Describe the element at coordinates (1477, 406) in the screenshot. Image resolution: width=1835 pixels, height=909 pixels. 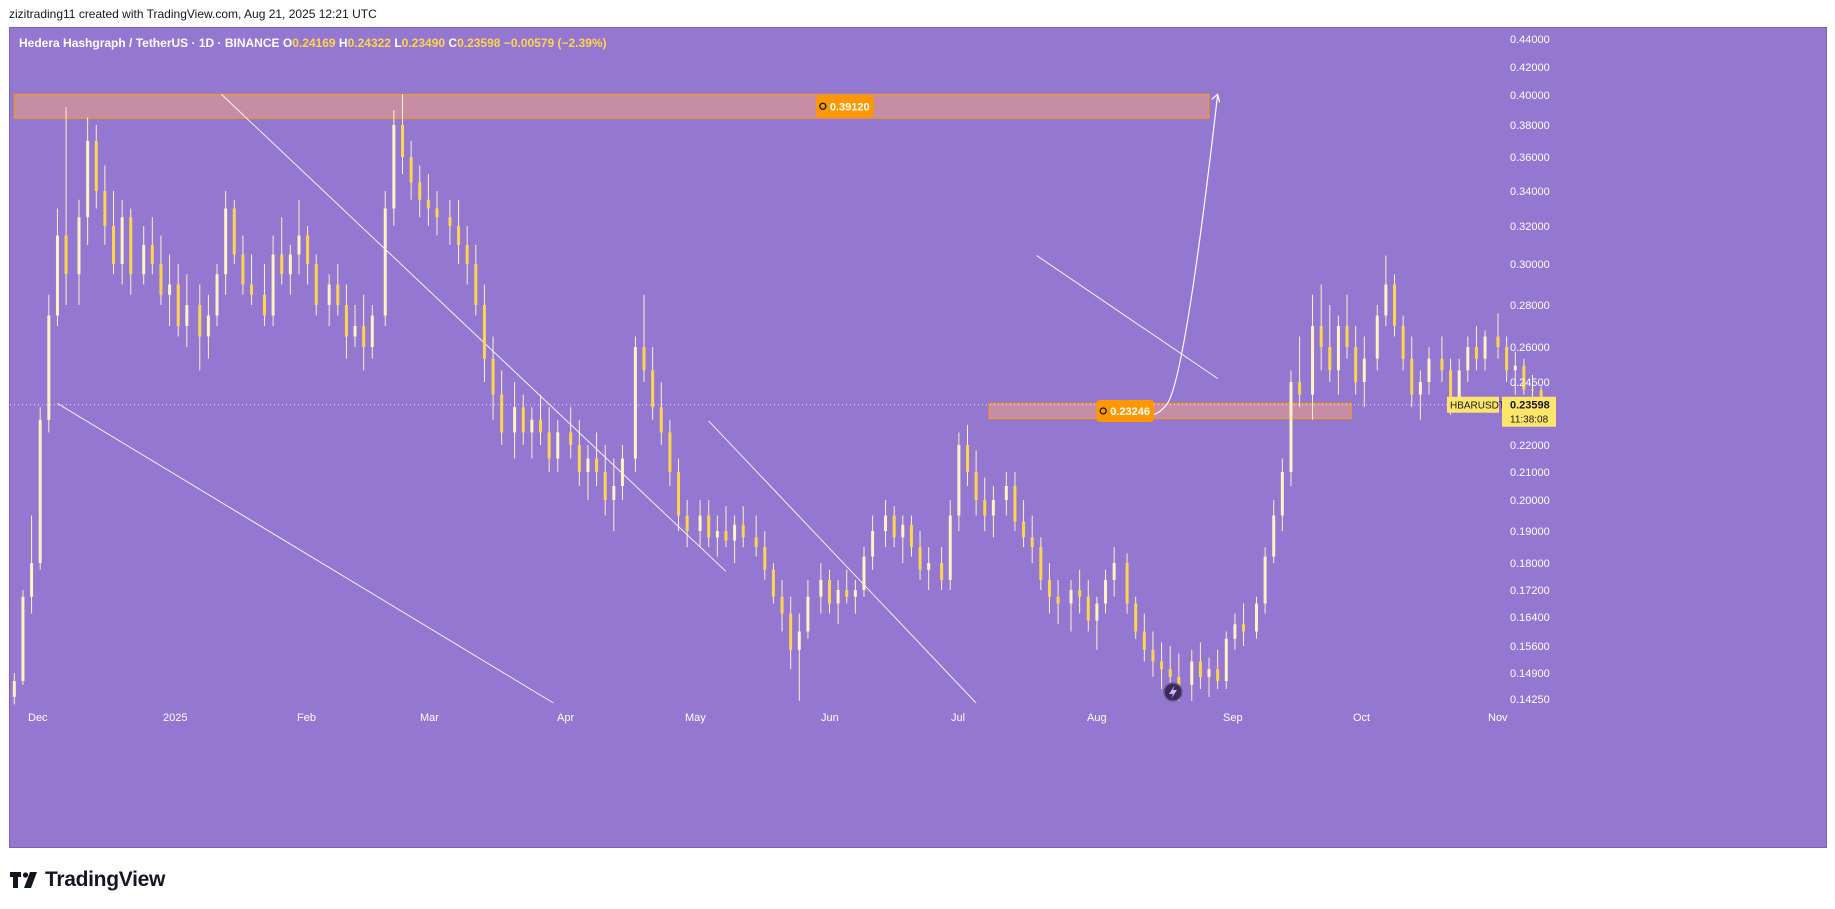
I see `symbol-tag: HBARUSDT` at that location.